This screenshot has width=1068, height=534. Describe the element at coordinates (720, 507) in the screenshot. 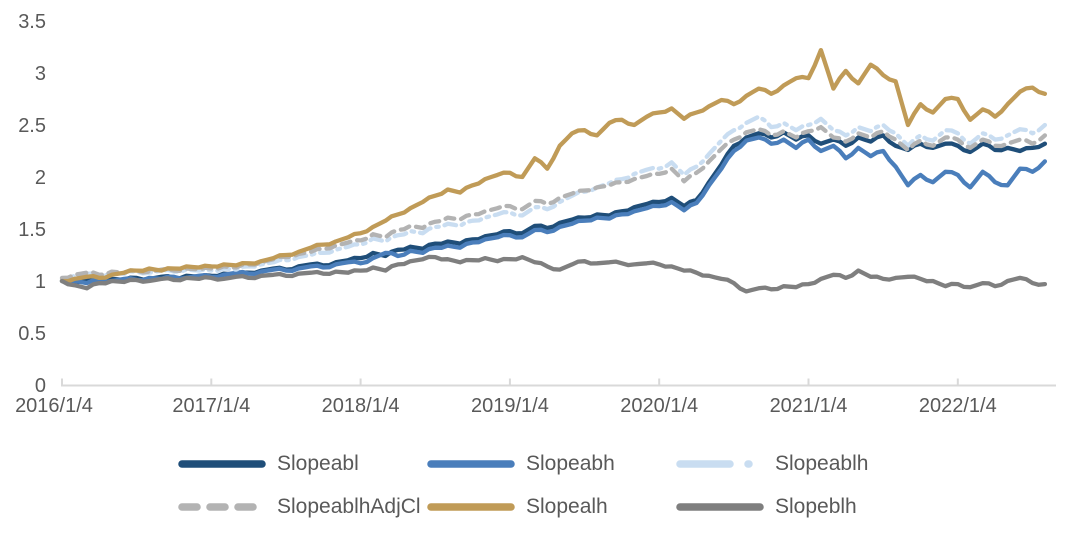

I see `legend-swatch-solid-darkgray-icon` at that location.